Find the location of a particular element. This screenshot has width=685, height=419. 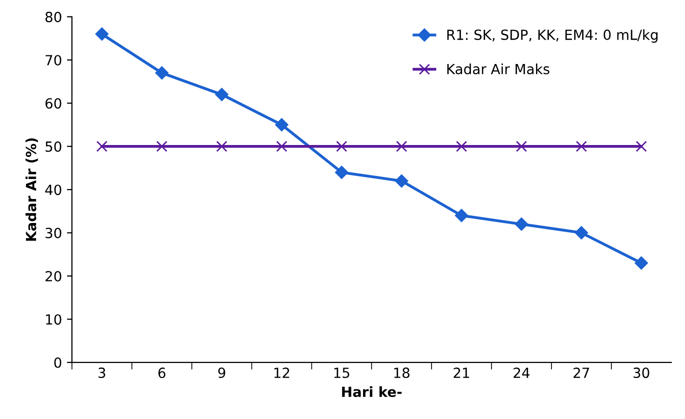

y-tick-label: 10 is located at coordinates (54, 319).